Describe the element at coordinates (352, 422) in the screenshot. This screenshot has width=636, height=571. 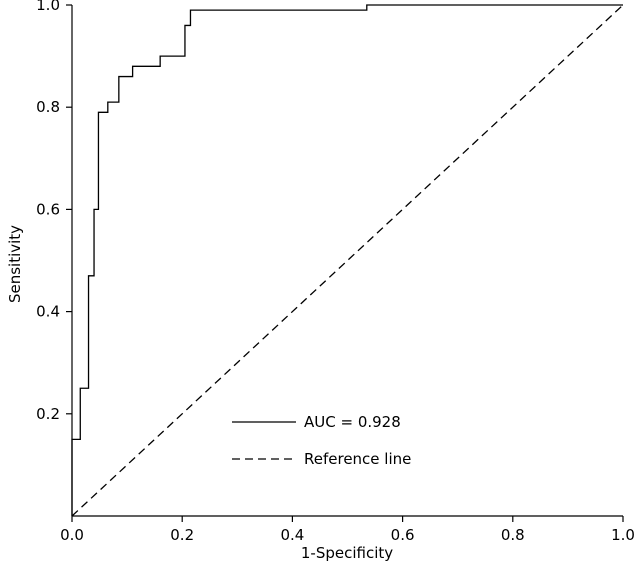
I see `legend-label-roc: AUC = 0.928` at that location.